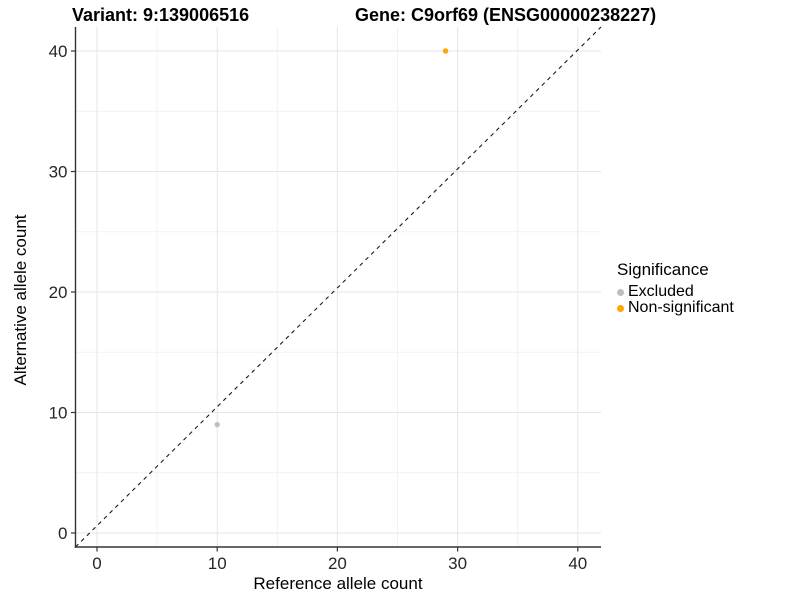  Describe the element at coordinates (58, 51) in the screenshot. I see `y-tick-label: 40` at that location.